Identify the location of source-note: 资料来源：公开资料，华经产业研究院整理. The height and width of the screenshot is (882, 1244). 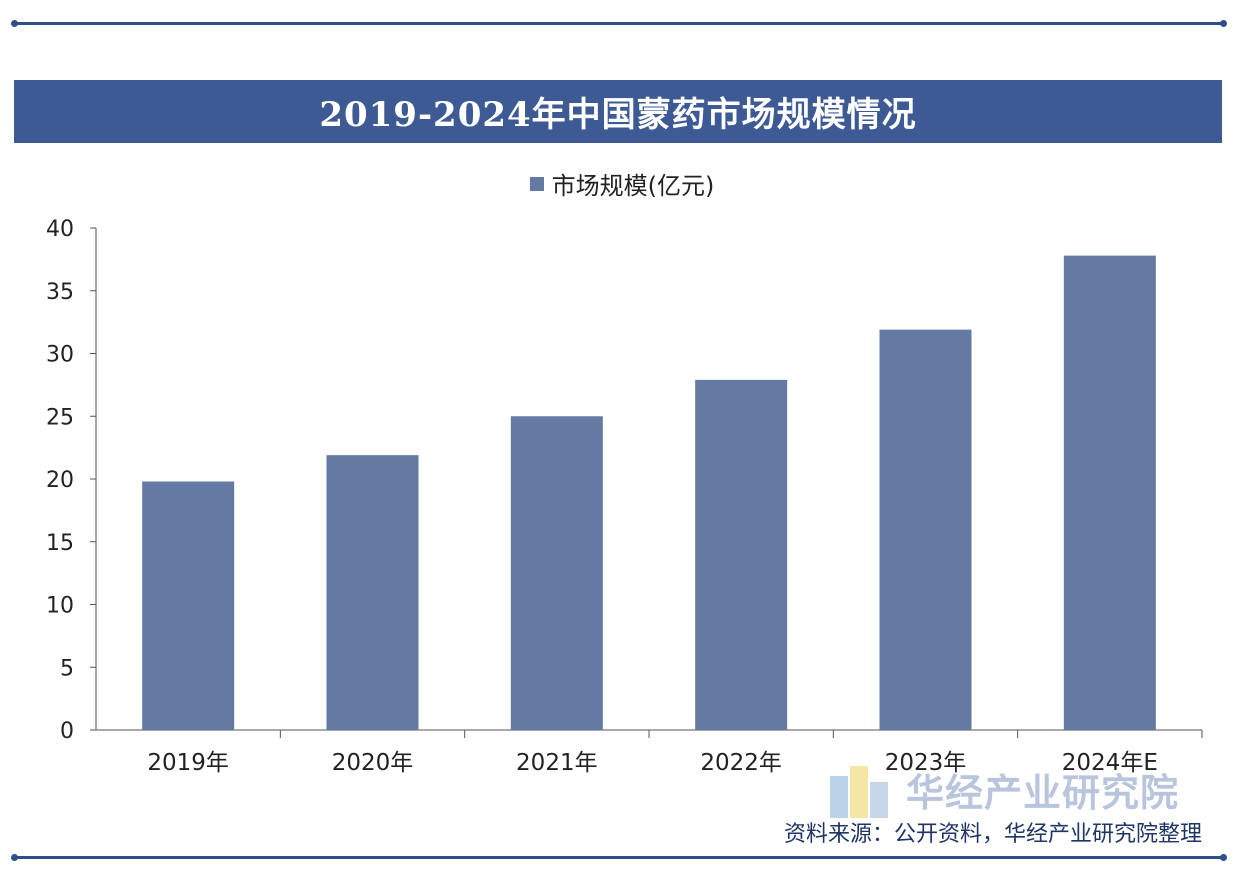
(992, 834).